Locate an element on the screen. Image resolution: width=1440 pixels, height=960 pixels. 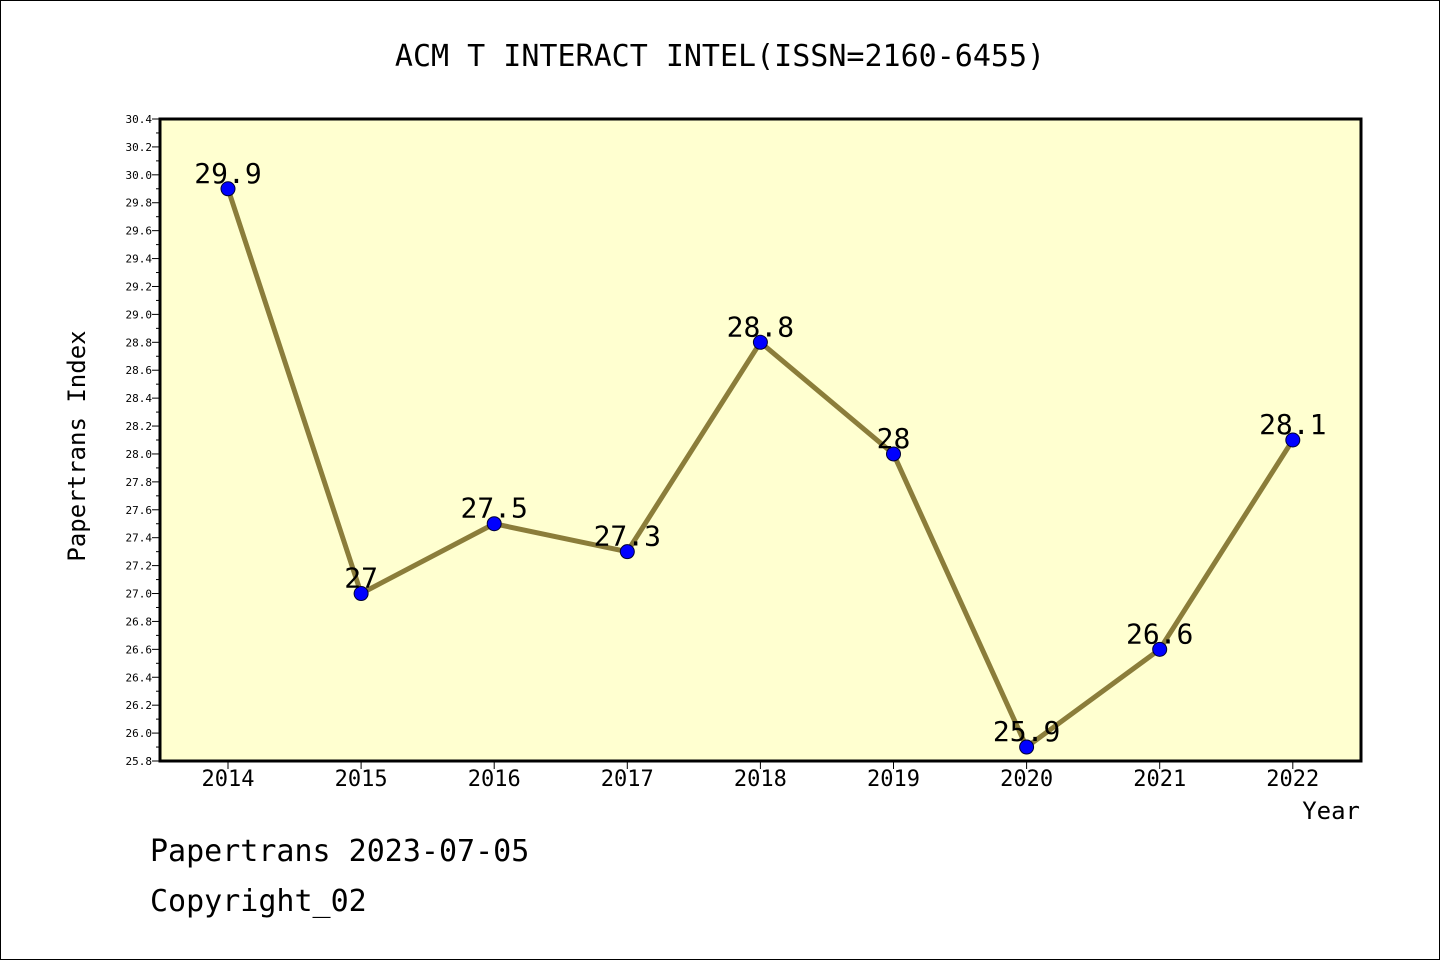
data-label: 25.9 is located at coordinates (1026, 731).